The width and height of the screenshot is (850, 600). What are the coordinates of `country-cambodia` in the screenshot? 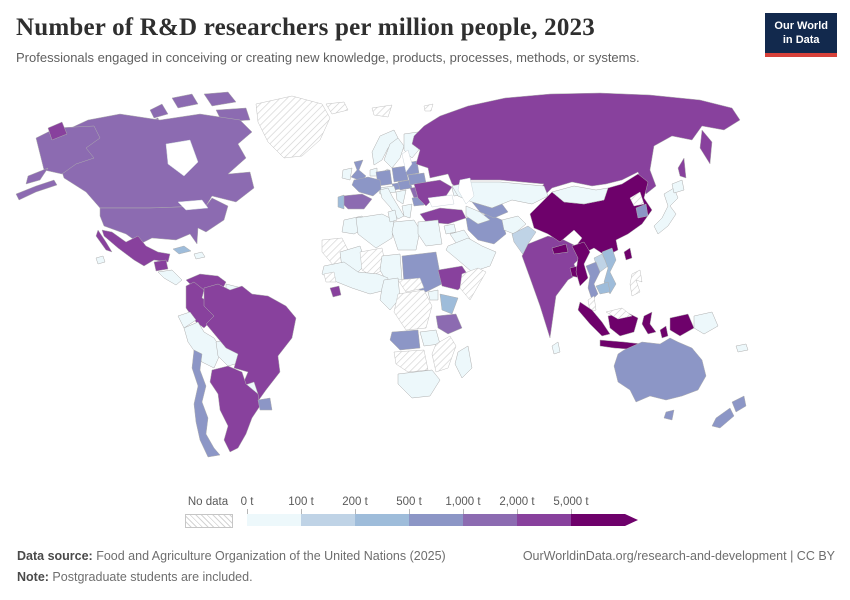 It's located at (603, 288).